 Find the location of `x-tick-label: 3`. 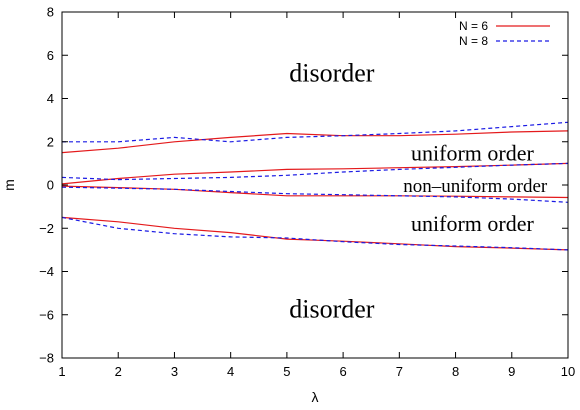

x-tick-label: 3 is located at coordinates (174, 371).